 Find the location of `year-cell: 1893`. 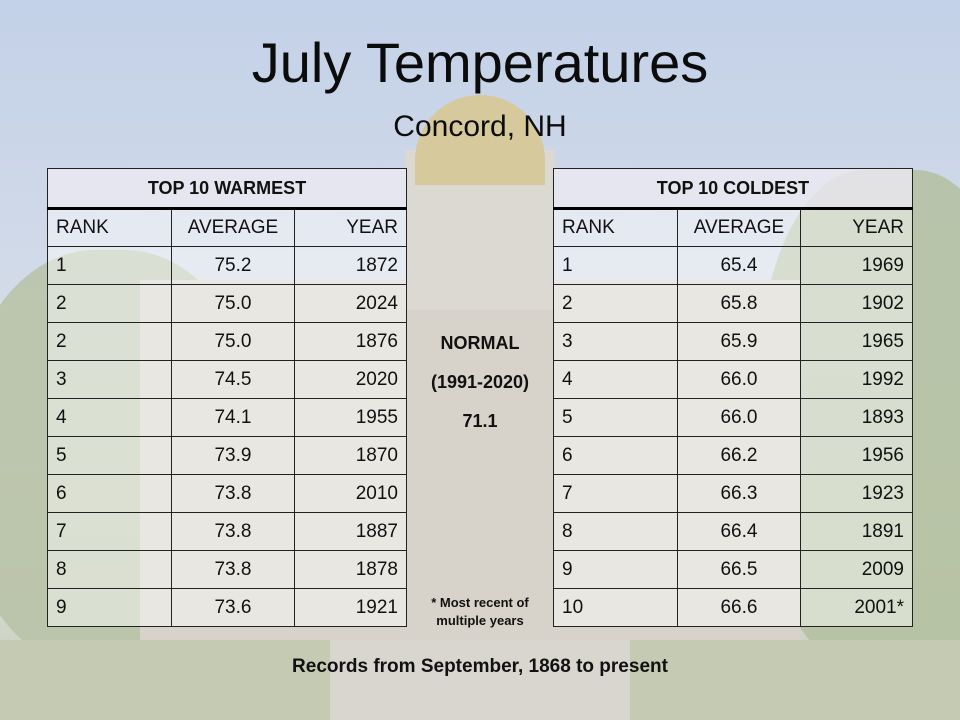

year-cell: 1893 is located at coordinates (856, 417).